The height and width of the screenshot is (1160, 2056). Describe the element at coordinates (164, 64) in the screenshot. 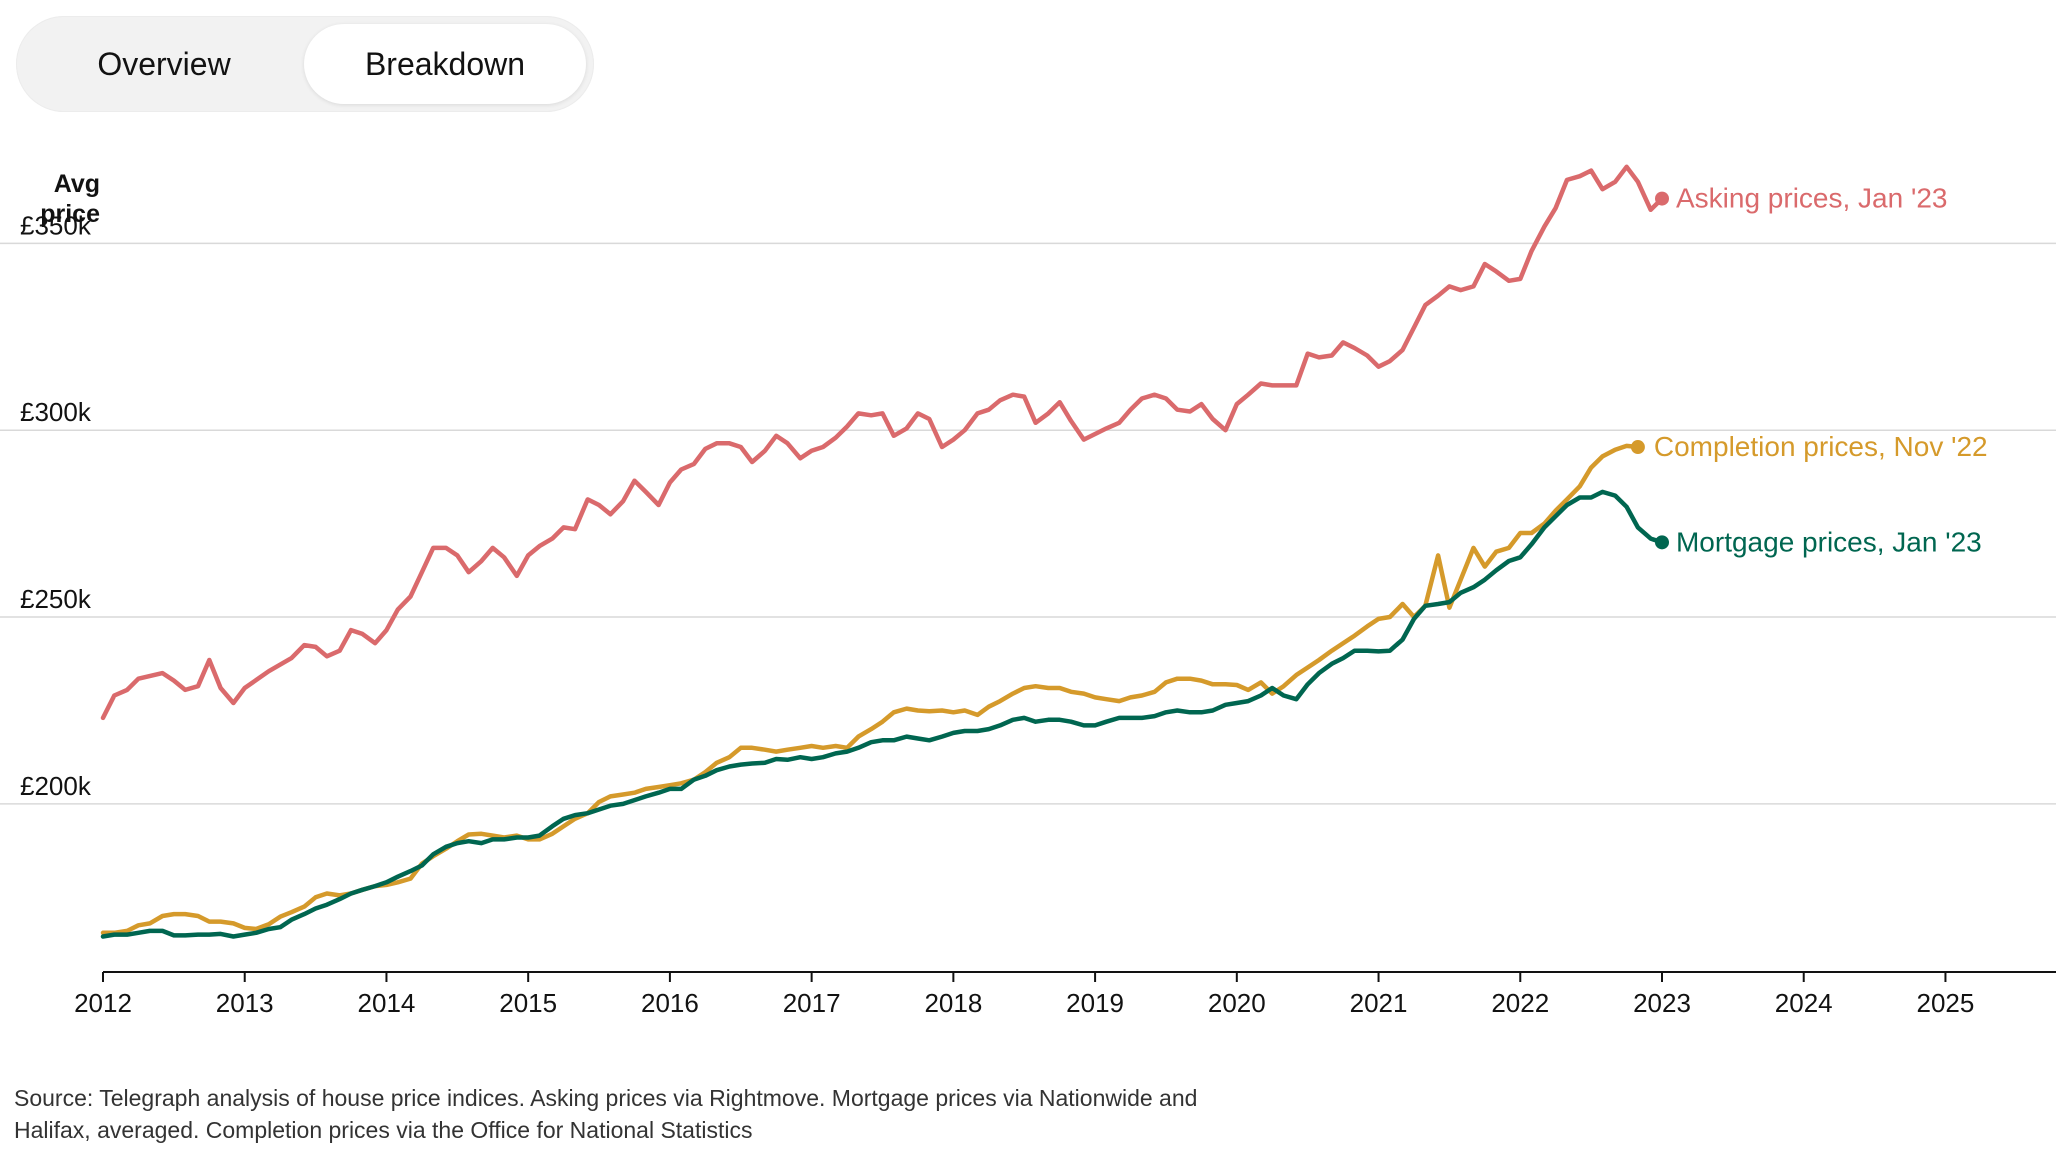

I see `tab-overview: Overview` at that location.